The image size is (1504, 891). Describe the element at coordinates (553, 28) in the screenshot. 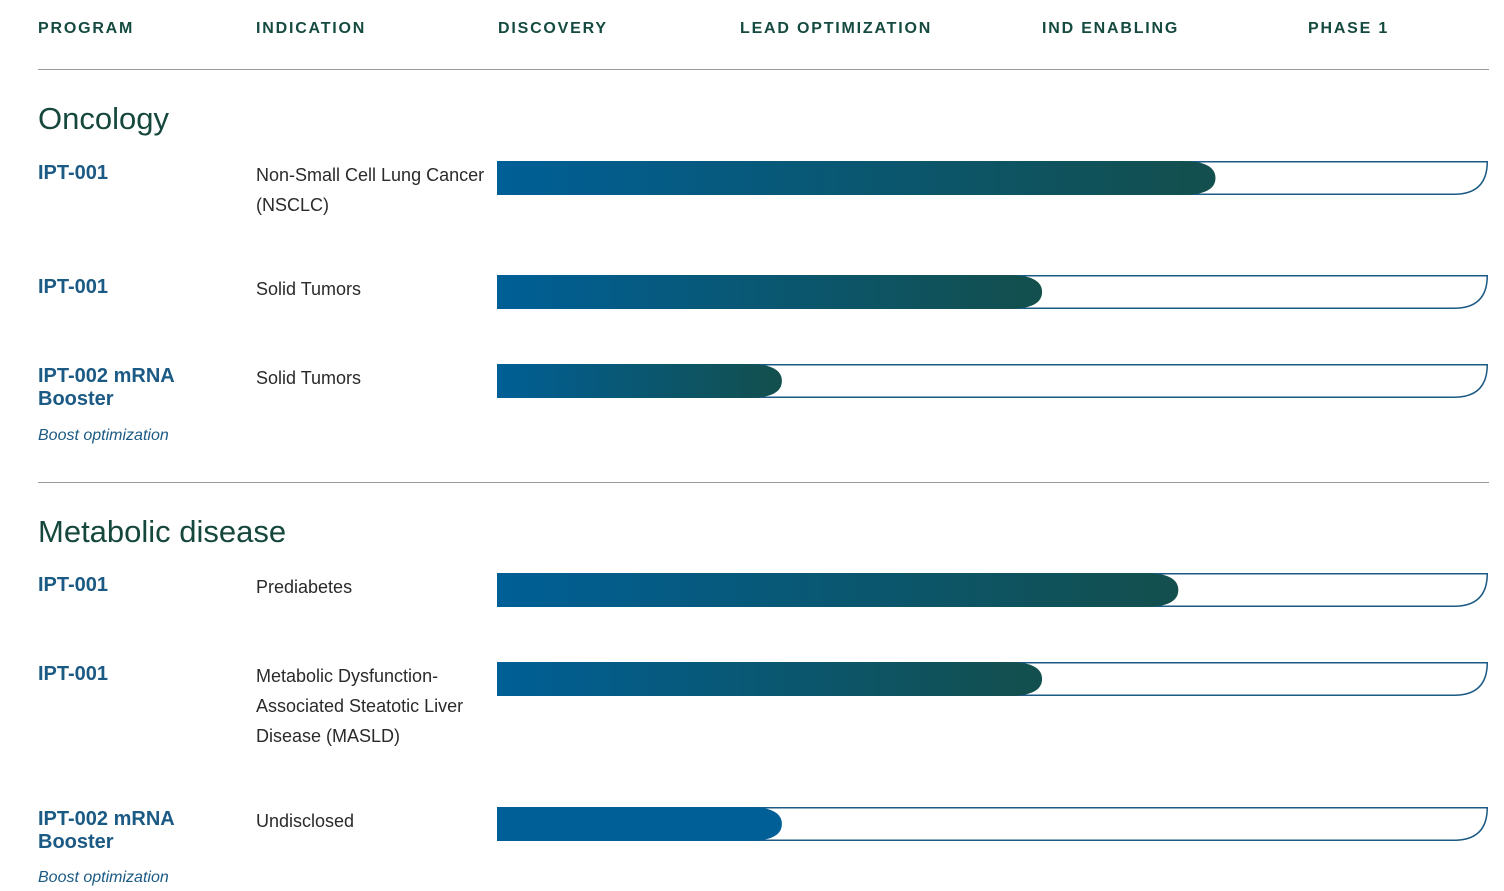

I see `column-header-discovery: DISCOVERY` at that location.